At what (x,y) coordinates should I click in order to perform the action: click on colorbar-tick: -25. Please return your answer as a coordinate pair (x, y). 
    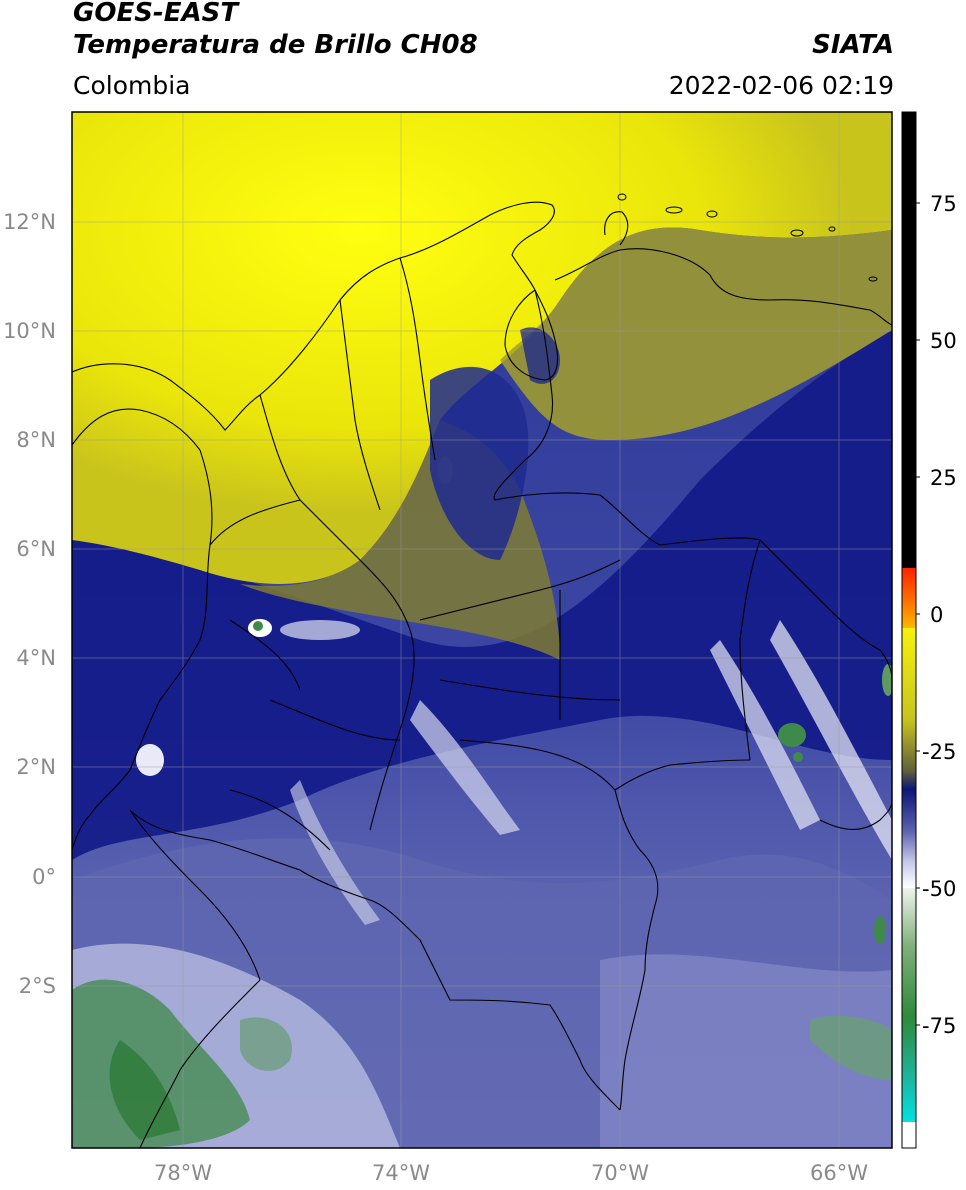
    Looking at the image, I should click on (939, 752).